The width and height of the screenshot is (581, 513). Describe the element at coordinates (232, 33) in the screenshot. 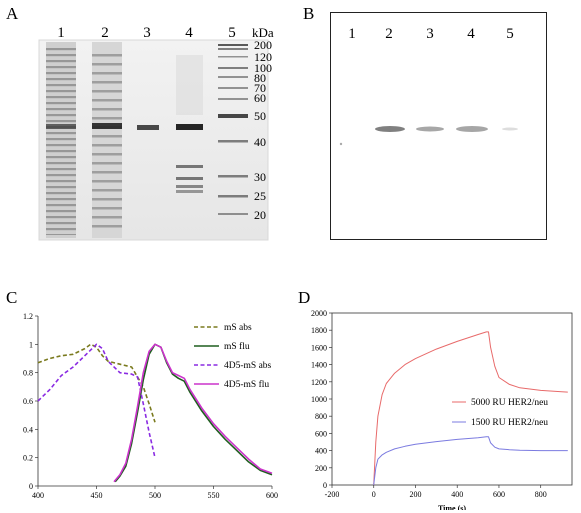

I see `gel-a-lane-number: 5` at that location.